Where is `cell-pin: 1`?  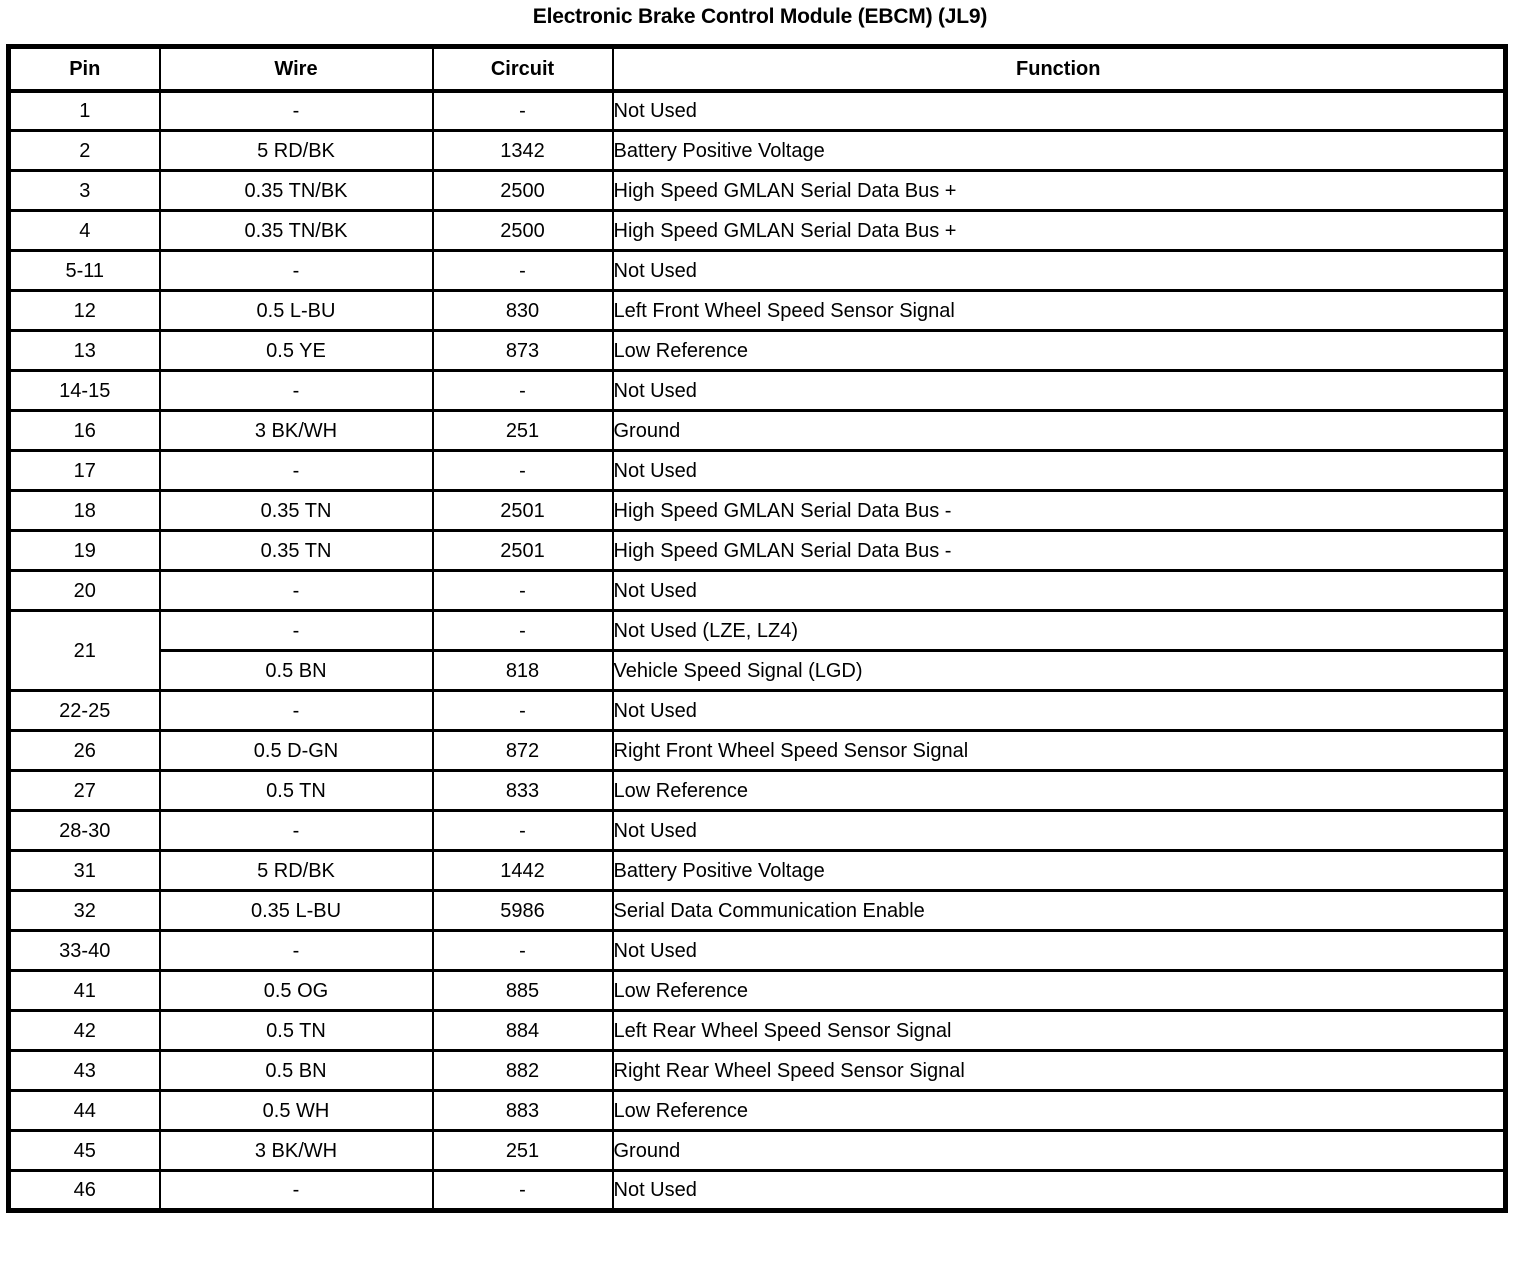 cell-pin: 1 is located at coordinates (84, 110).